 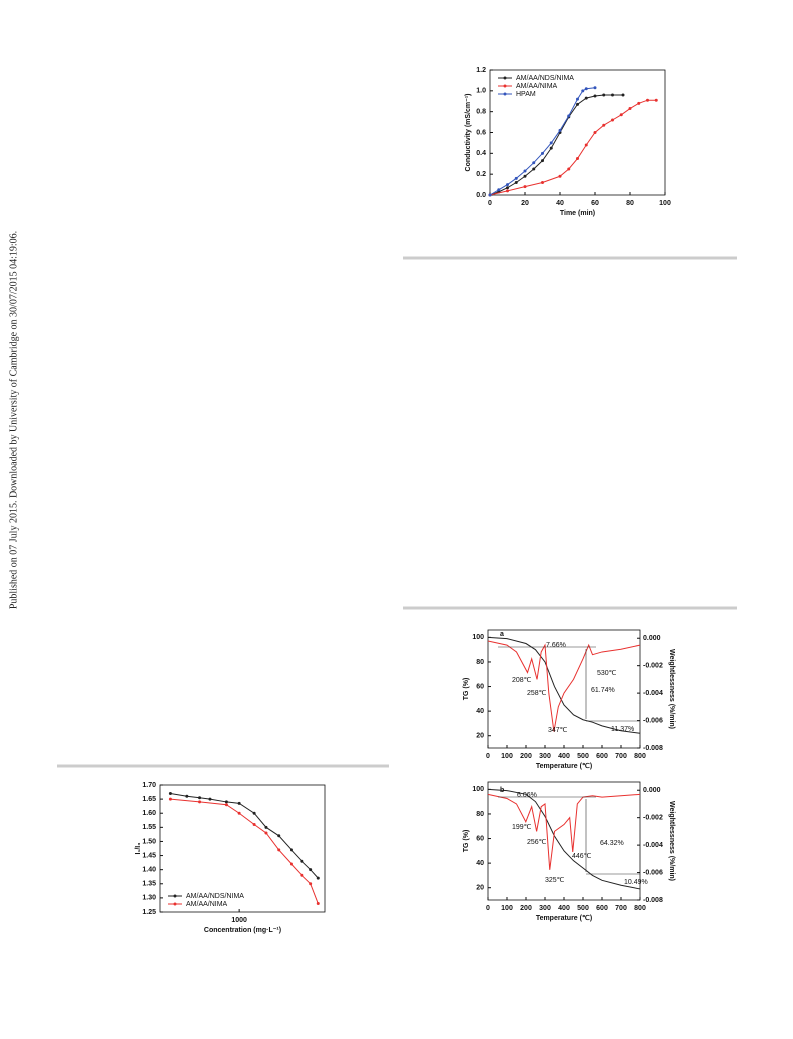 I want to click on y-tick-label: 0.8, so click(x=481, y=112).